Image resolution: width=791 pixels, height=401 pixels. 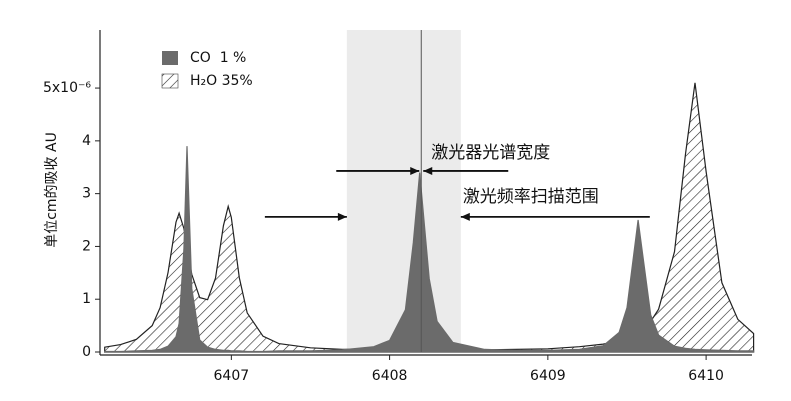 I want to click on y-tick-label: 1, so click(x=86, y=299).